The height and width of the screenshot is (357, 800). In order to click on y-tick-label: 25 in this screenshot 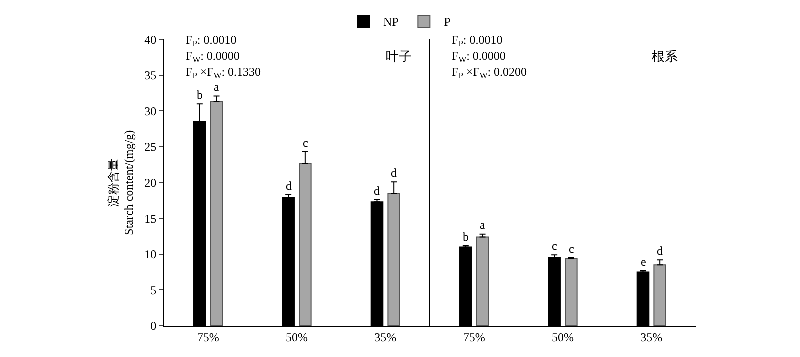, I will do `click(150, 147)`.